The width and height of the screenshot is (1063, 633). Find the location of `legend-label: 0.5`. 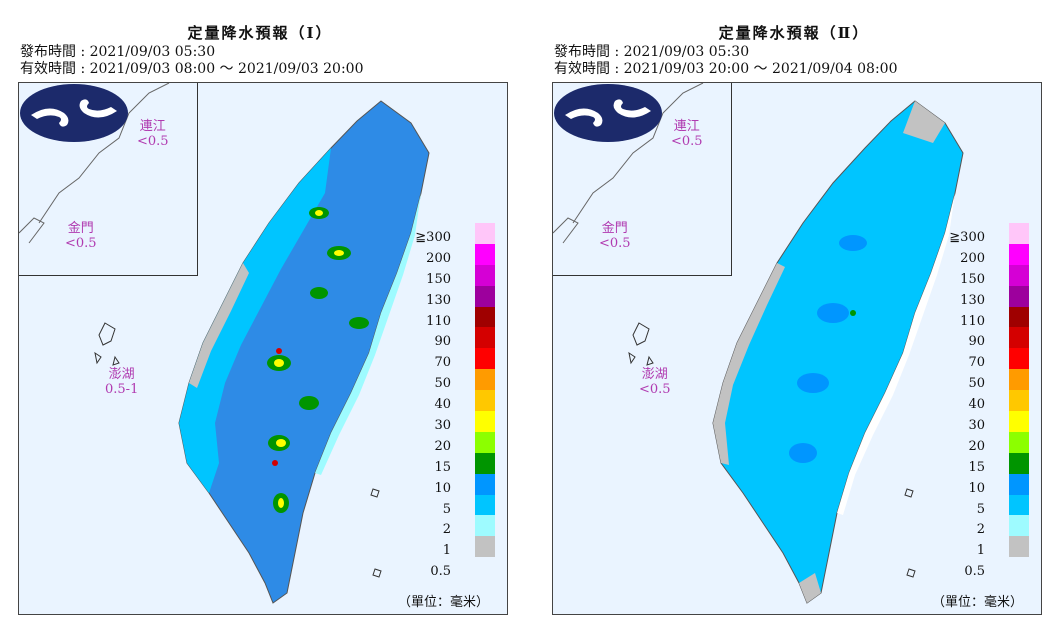

legend-label: 0.5 is located at coordinates (440, 572).